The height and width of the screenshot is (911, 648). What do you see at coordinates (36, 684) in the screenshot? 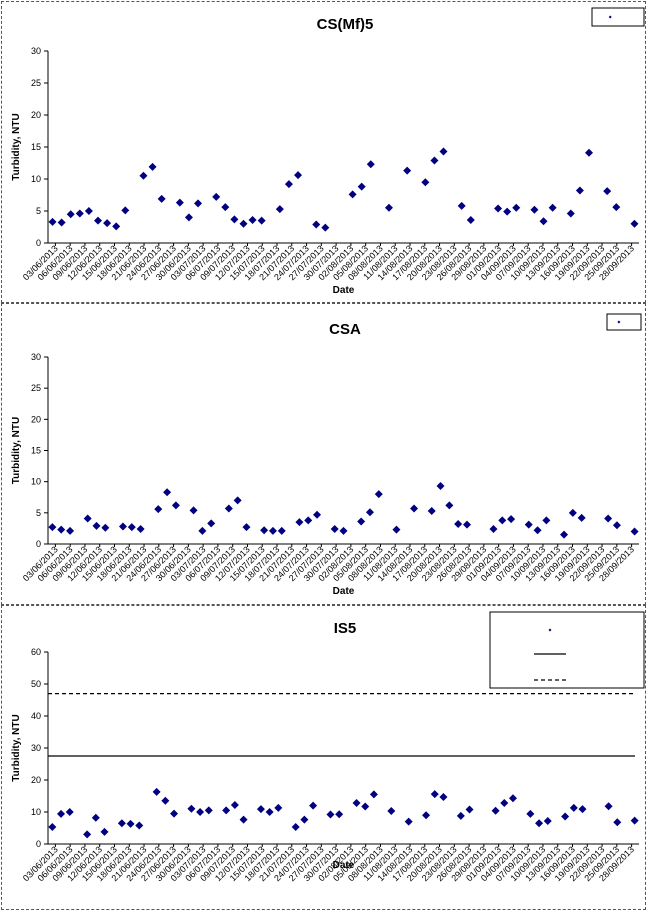
I see `y-tick-label: 50` at bounding box center [36, 684].